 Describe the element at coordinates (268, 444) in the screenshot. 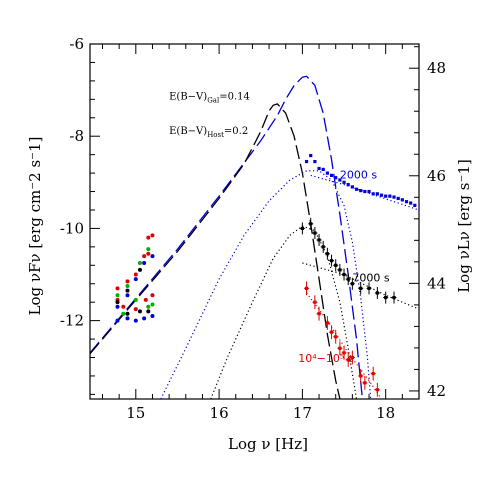

I see `x-axis-title: Log ν [Hz]` at that location.